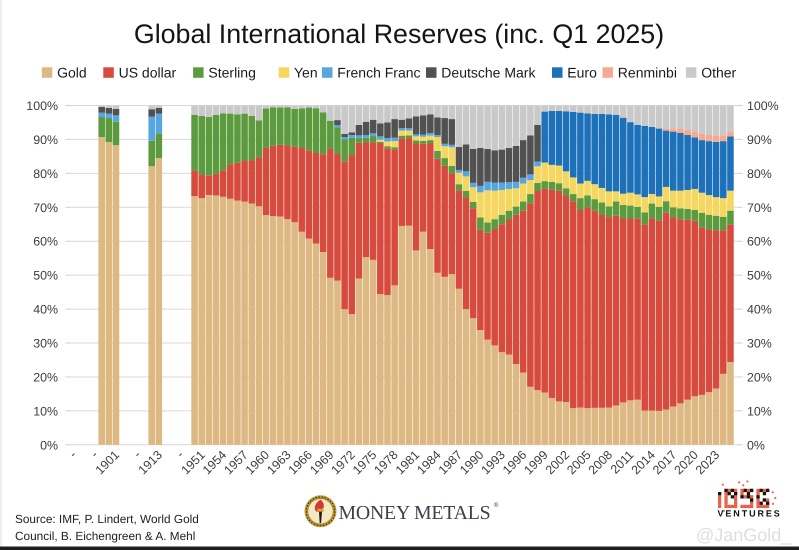 This screenshot has height=550, width=799. Describe the element at coordinates (488, 73) in the screenshot. I see `svg-text: Deutsche Mark` at that location.